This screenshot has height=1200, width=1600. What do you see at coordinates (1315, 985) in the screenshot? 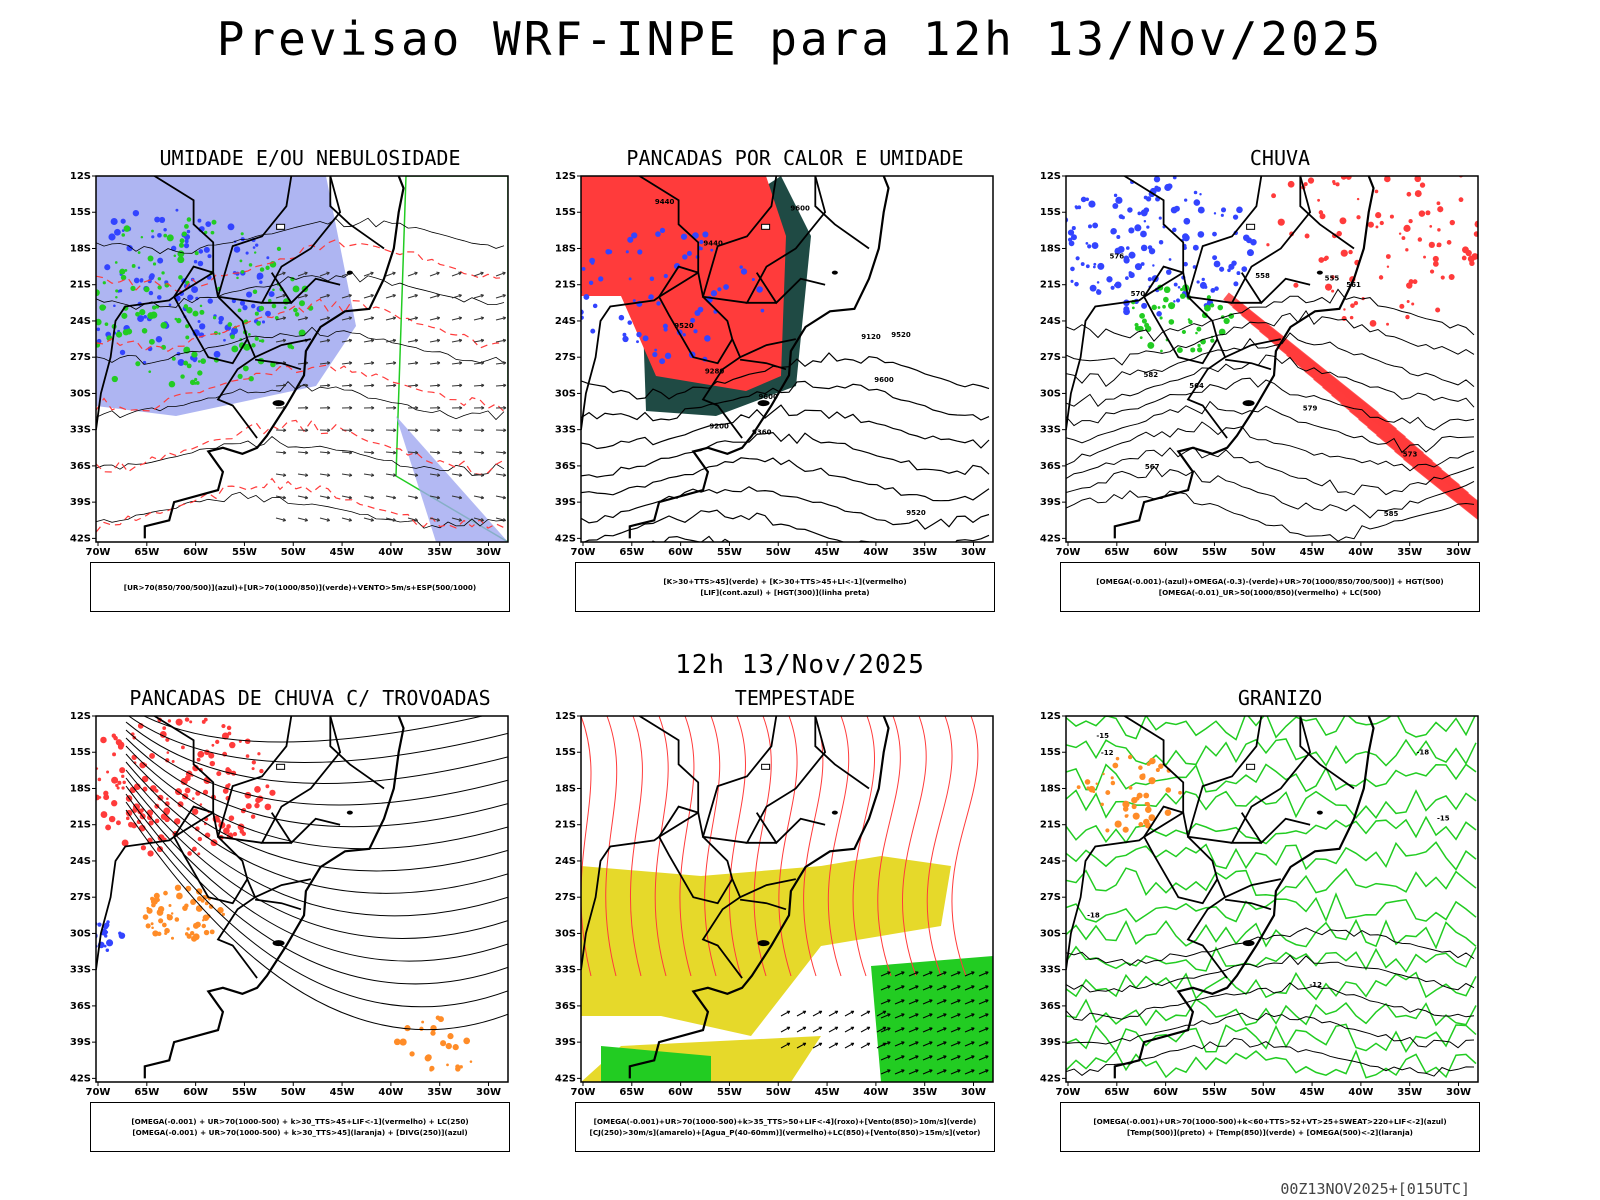
I see `contour-label: -12` at bounding box center [1315, 985].